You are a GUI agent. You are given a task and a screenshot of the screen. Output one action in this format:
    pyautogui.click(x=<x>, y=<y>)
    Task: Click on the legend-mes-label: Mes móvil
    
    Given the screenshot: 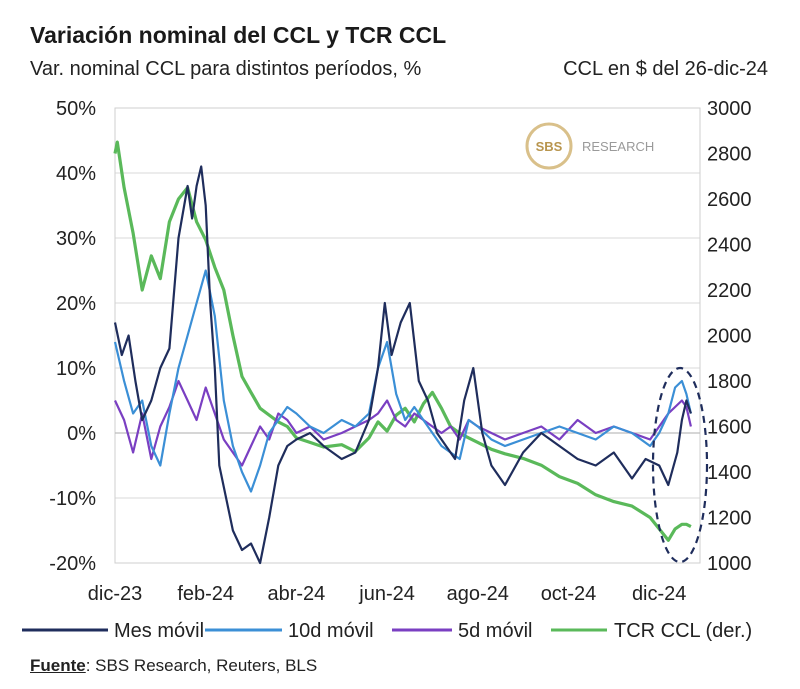 What is the action you would take?
    pyautogui.click(x=159, y=631)
    